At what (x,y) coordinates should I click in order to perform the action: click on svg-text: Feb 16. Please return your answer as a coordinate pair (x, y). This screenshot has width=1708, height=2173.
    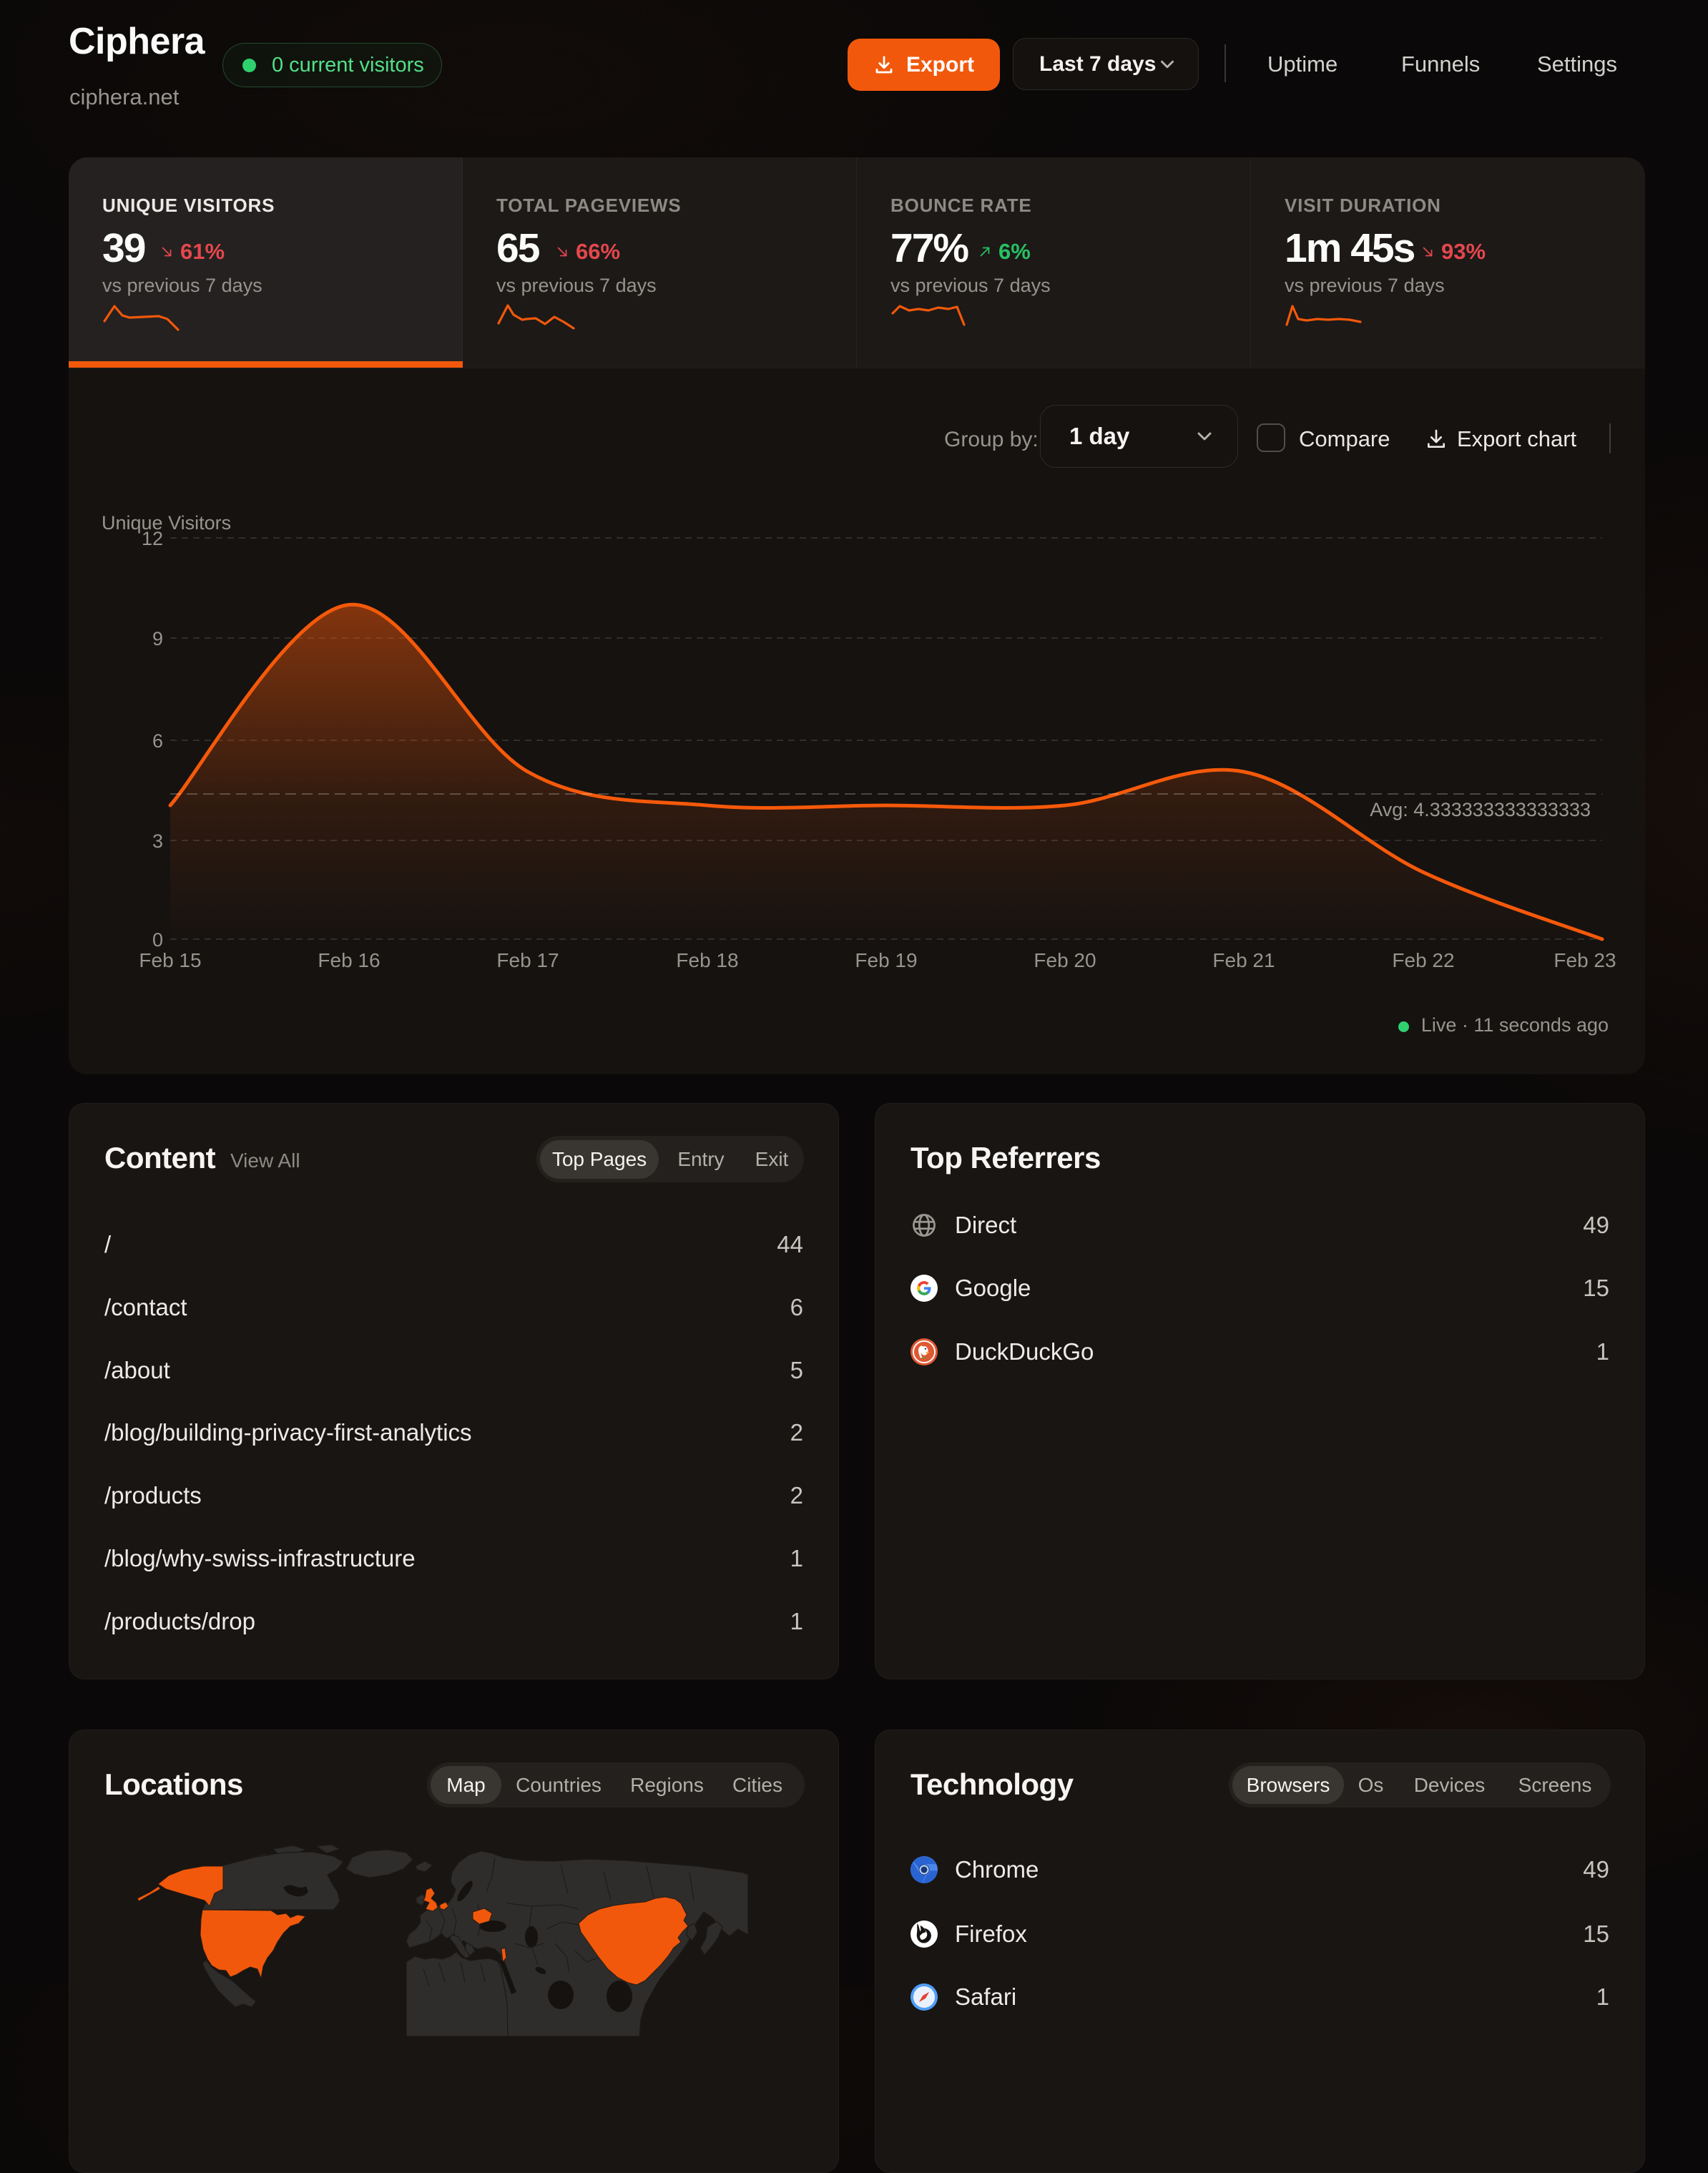
    Looking at the image, I should click on (349, 960).